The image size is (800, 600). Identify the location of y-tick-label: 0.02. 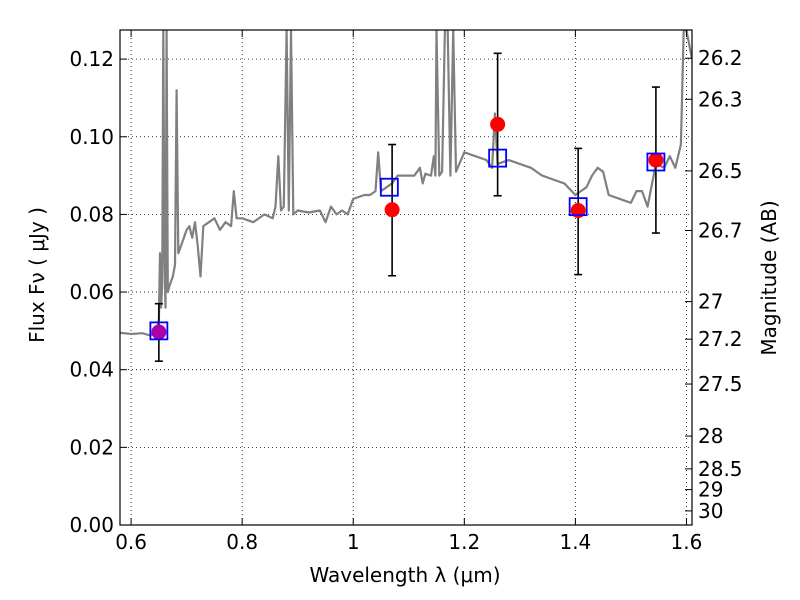
(91, 447).